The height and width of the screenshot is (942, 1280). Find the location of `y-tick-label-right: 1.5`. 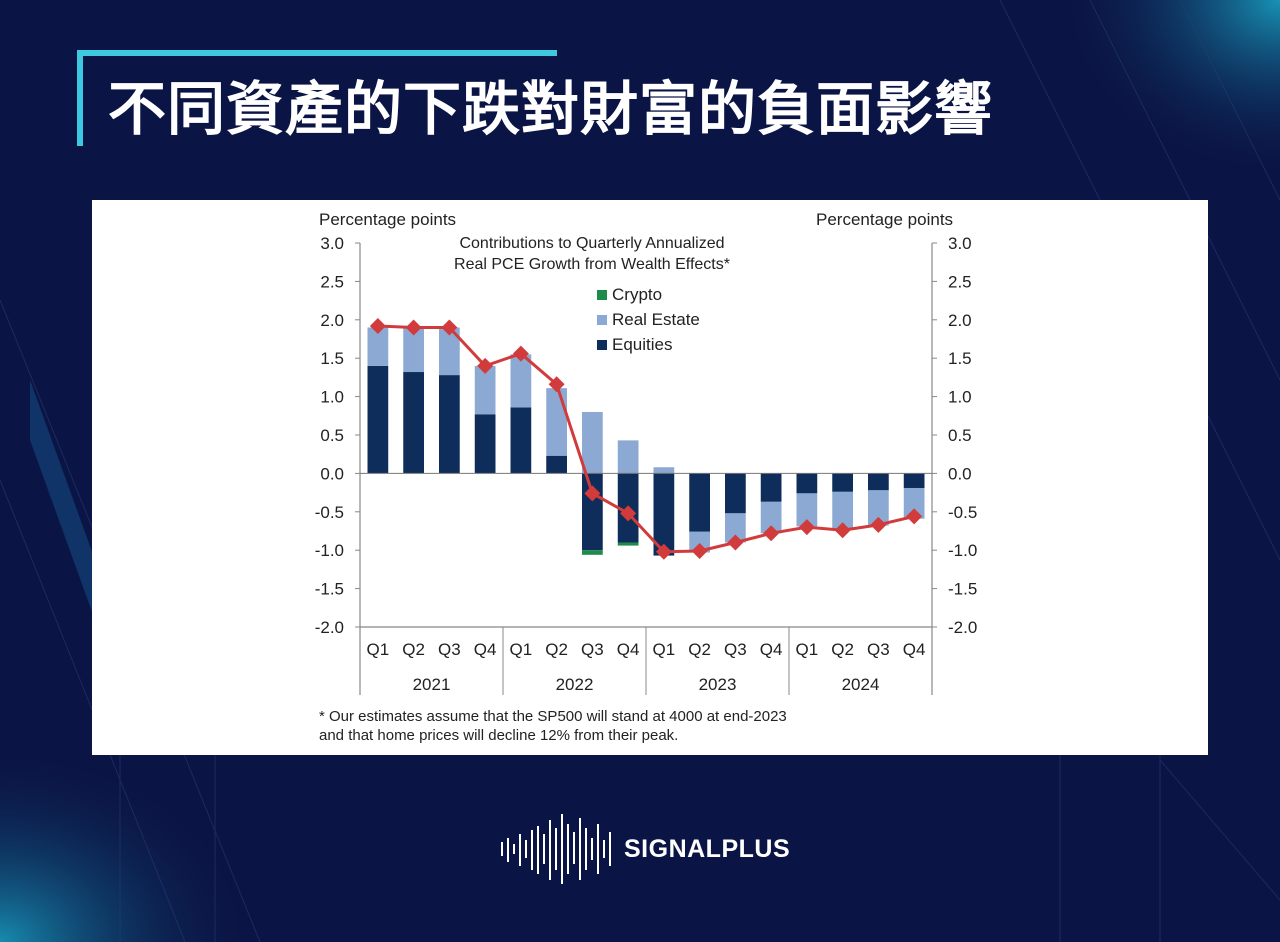

y-tick-label-right: 1.5 is located at coordinates (960, 358).